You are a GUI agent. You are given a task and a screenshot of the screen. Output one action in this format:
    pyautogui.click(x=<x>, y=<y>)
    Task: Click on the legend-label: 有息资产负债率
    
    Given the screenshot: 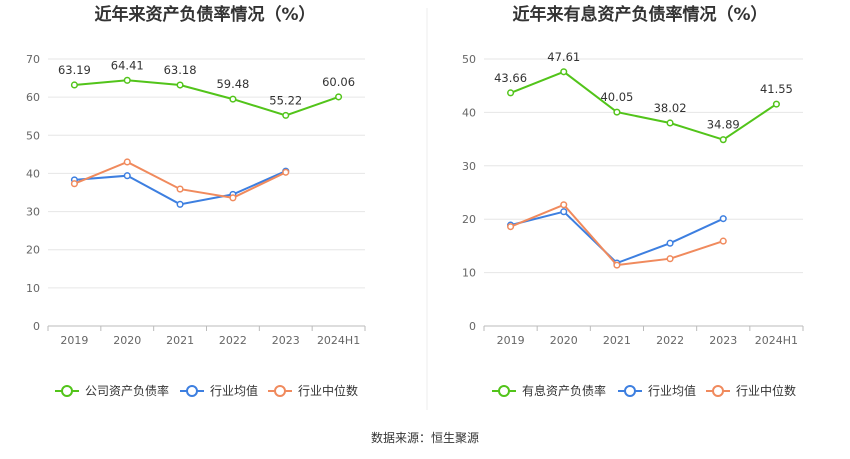 What is the action you would take?
    pyautogui.click(x=564, y=390)
    